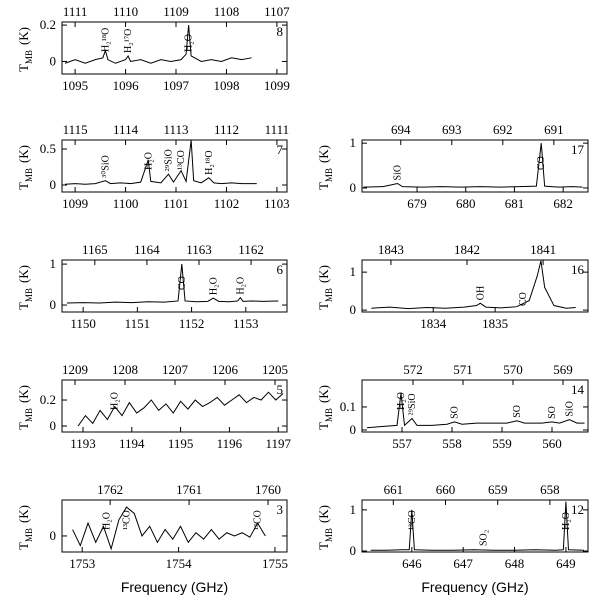  Describe the element at coordinates (578, 389) in the screenshot. I see `panel-number: 14` at that location.